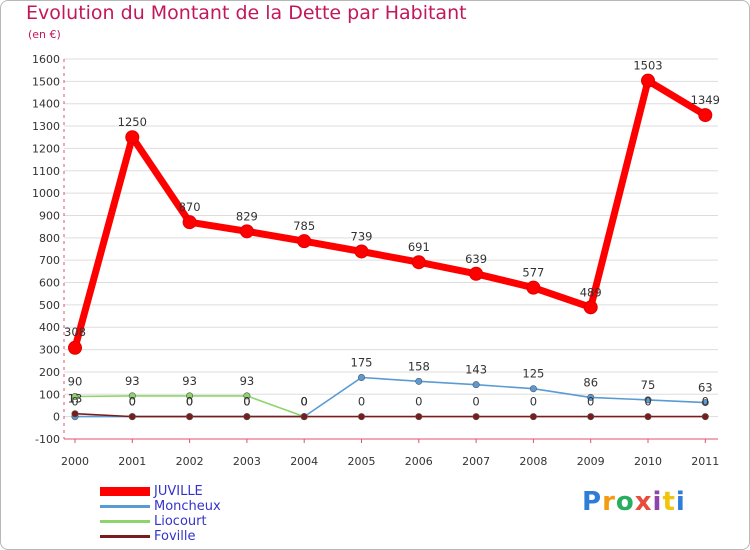  What do you see at coordinates (419, 461) in the screenshot?
I see `x-tick-label: 2006` at bounding box center [419, 461].